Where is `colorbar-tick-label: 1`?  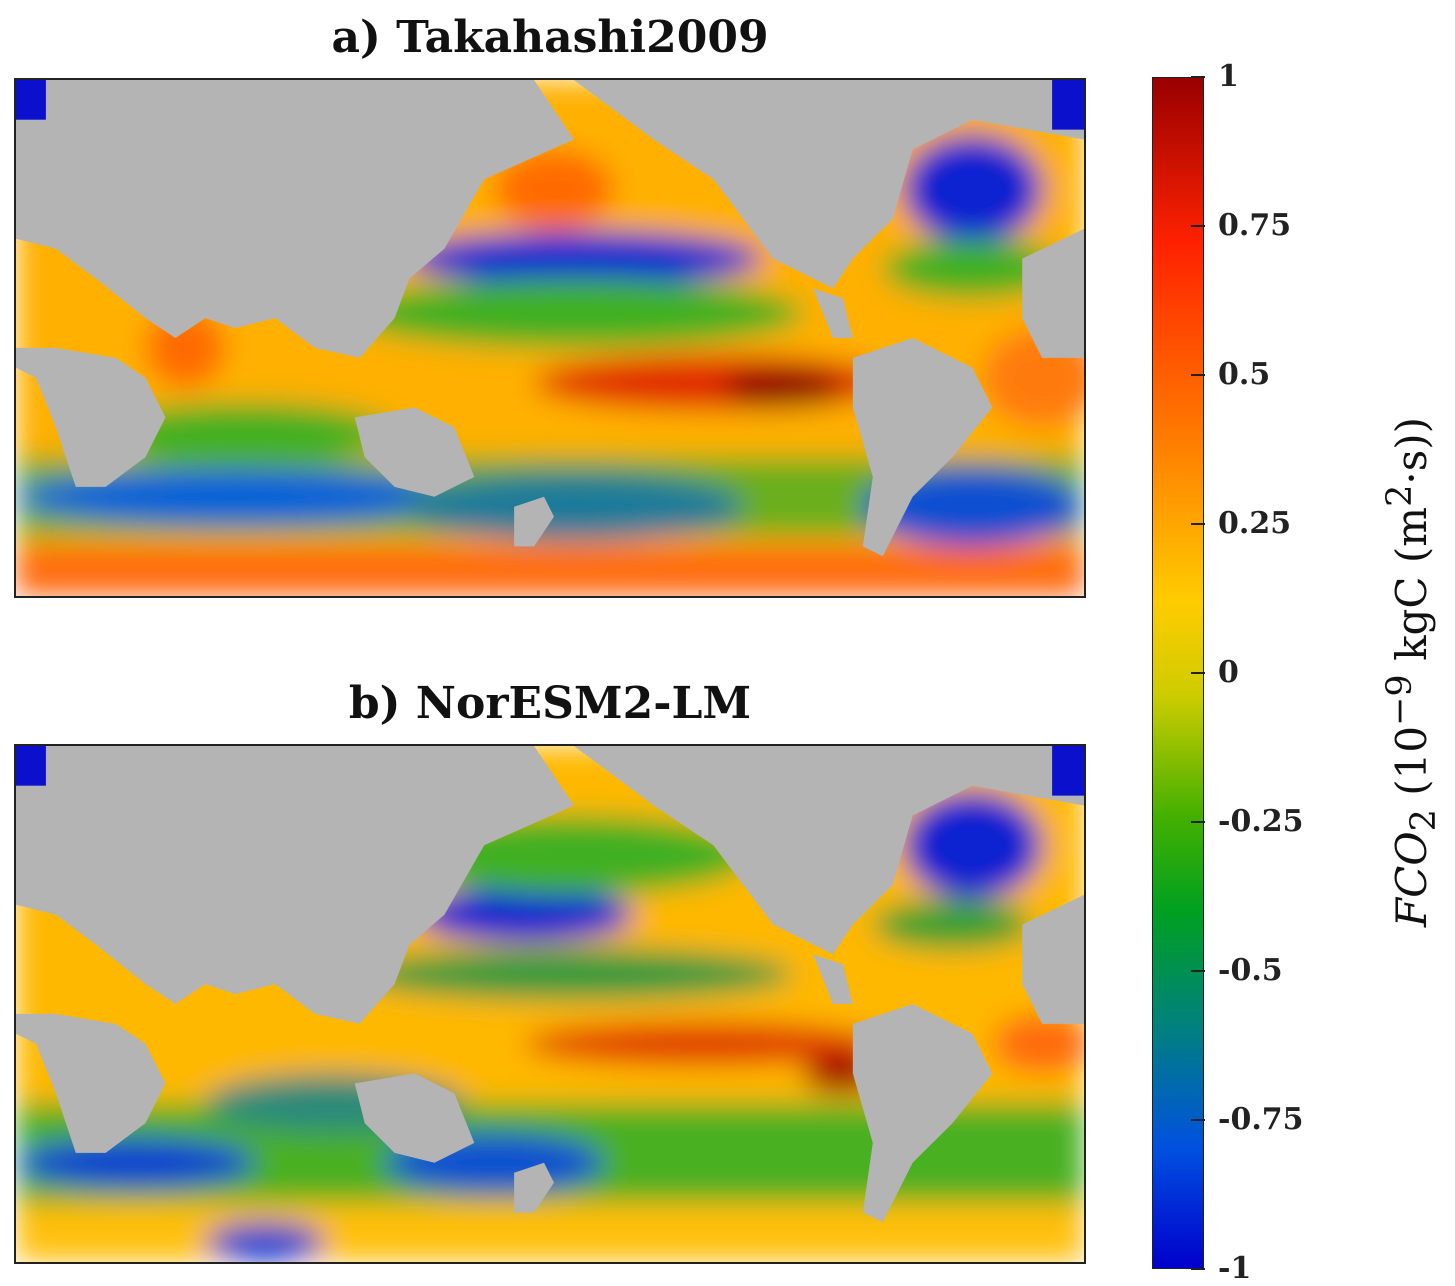
colorbar-tick-label: 1 is located at coordinates (1228, 76).